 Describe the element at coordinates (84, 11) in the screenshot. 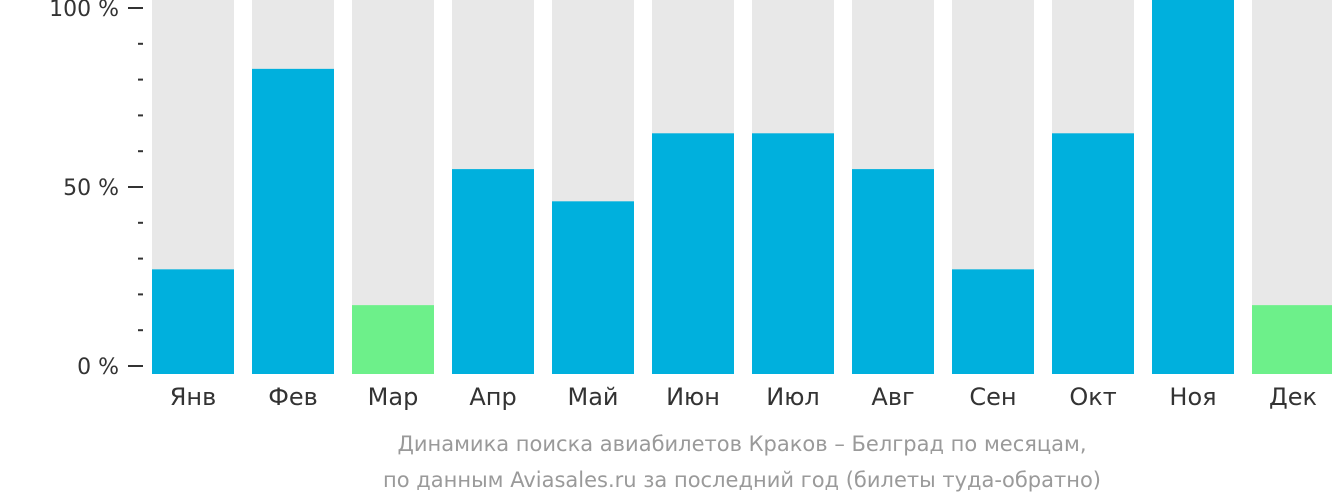

I see `y-tick-label: 100 %` at that location.